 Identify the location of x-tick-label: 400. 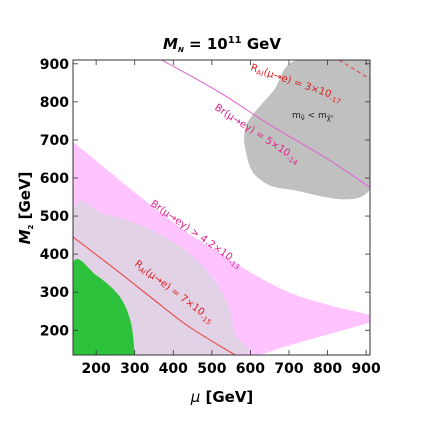
(173, 369).